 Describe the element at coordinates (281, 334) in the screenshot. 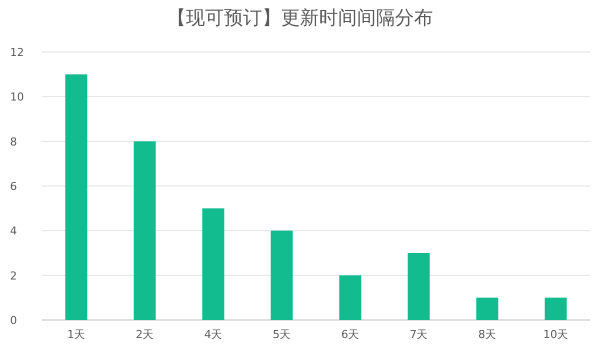

I see `x-tick-label: 5天` at that location.